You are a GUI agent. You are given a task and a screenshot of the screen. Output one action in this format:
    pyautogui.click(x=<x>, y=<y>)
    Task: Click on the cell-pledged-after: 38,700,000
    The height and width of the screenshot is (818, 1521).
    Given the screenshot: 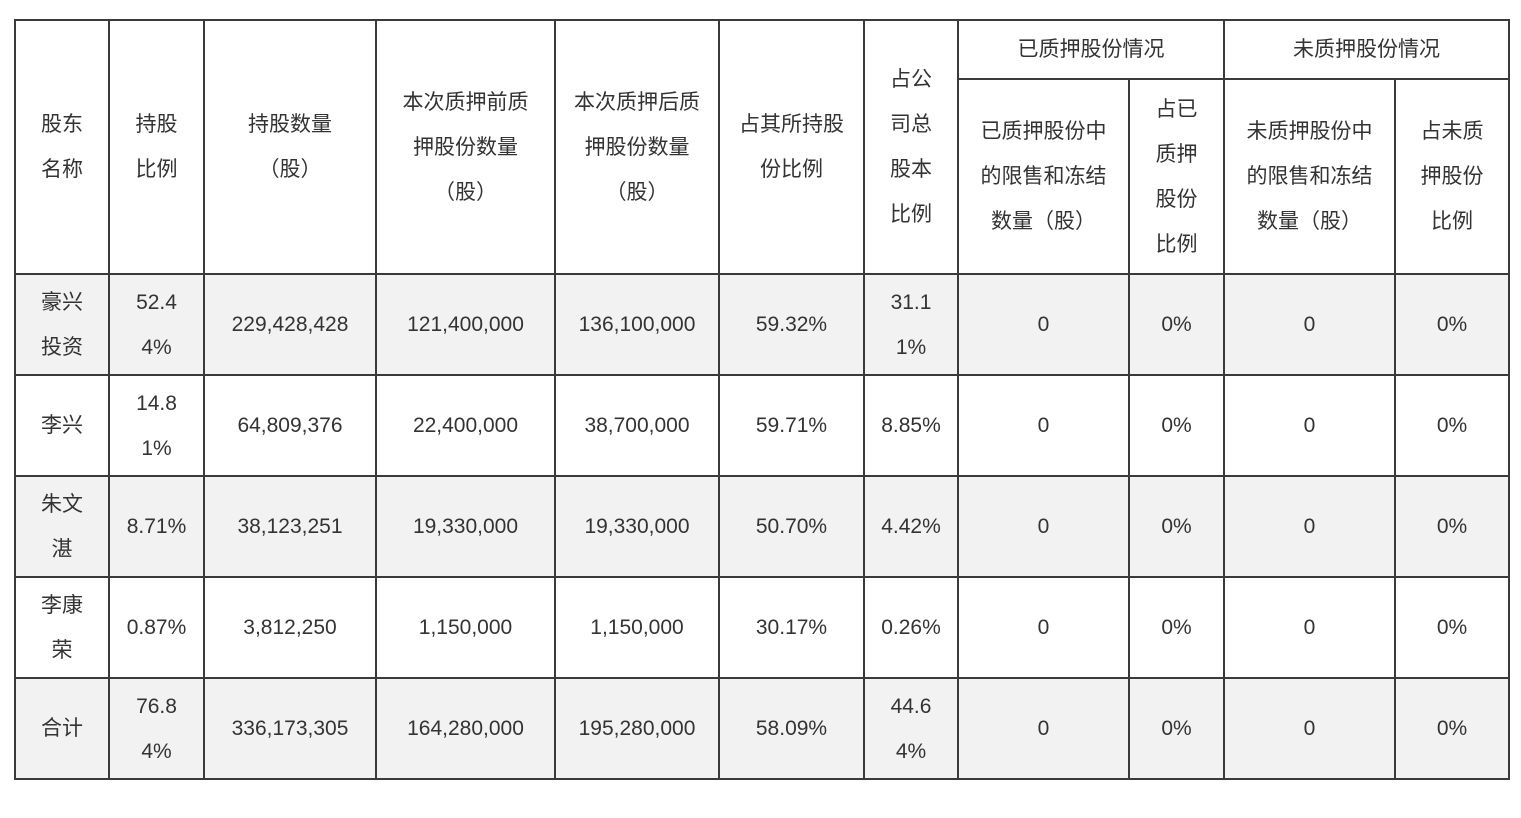 What is the action you would take?
    pyautogui.click(x=637, y=425)
    